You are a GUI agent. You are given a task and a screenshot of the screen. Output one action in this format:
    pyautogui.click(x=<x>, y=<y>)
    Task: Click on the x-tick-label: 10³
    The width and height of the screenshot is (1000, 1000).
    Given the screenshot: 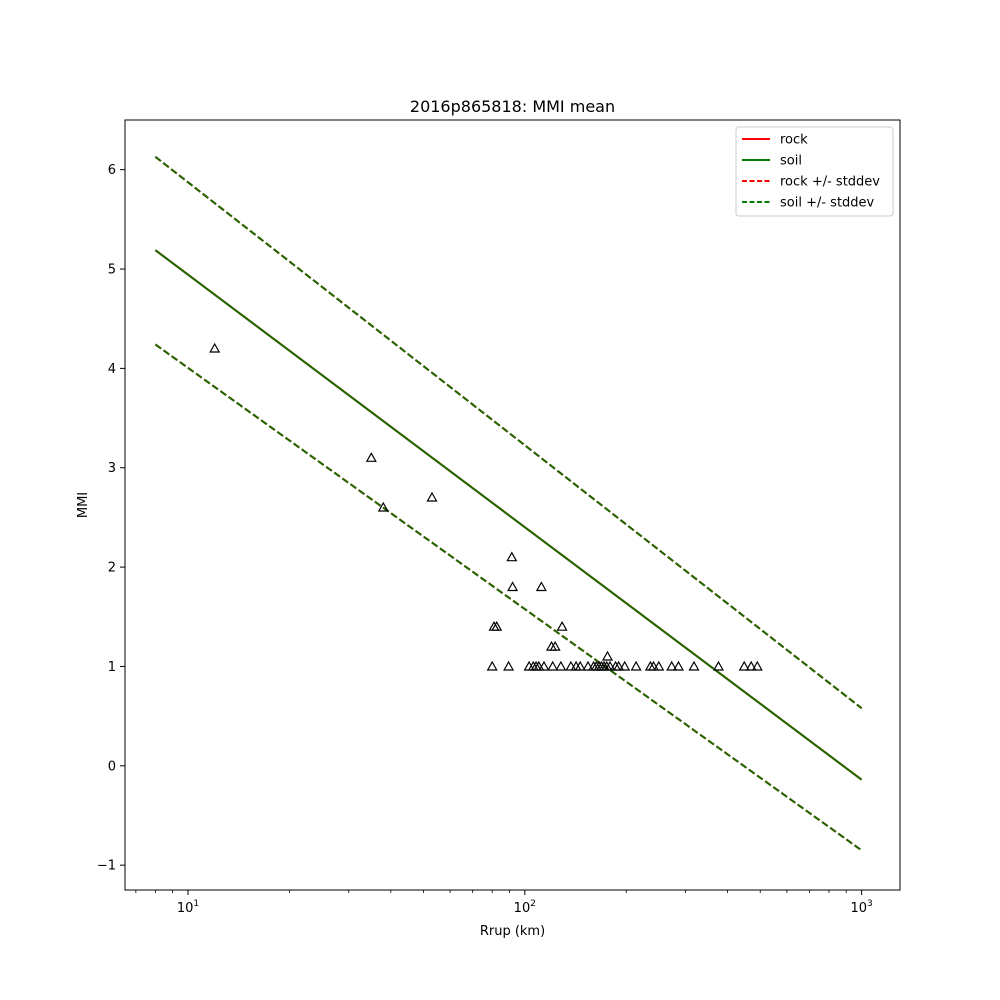 What is the action you would take?
    pyautogui.click(x=861, y=907)
    